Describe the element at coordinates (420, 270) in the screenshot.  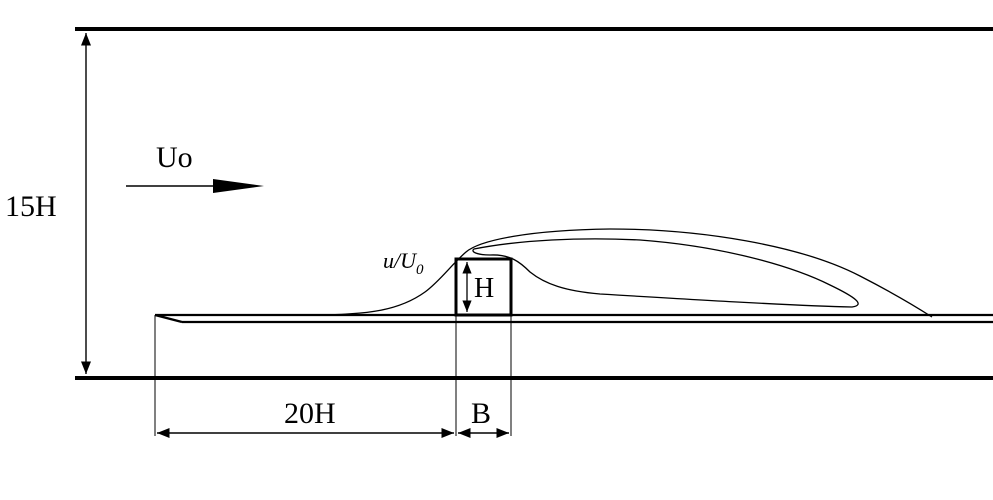
I see `profile-label-subscript: 0` at that location.